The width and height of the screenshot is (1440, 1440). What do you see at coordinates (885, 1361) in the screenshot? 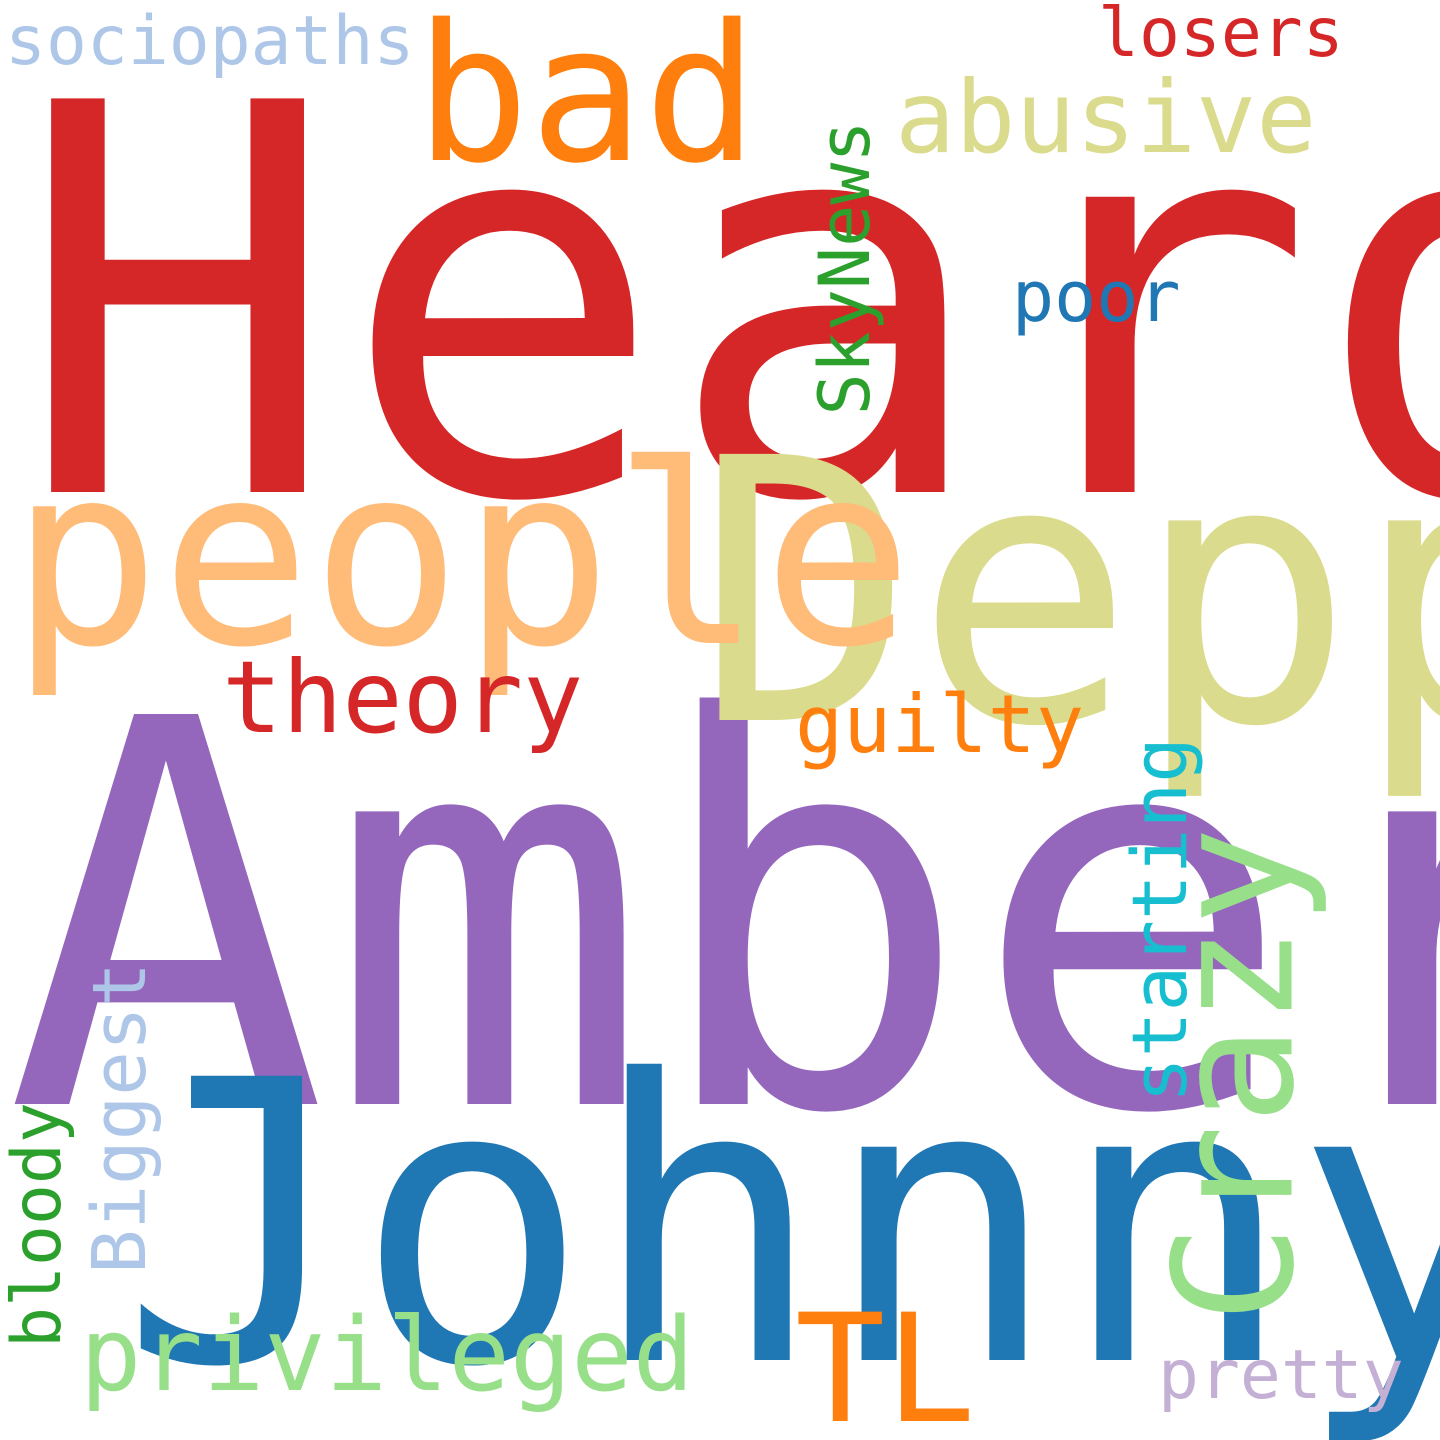
I see `word-tl: TL` at bounding box center [885, 1361].